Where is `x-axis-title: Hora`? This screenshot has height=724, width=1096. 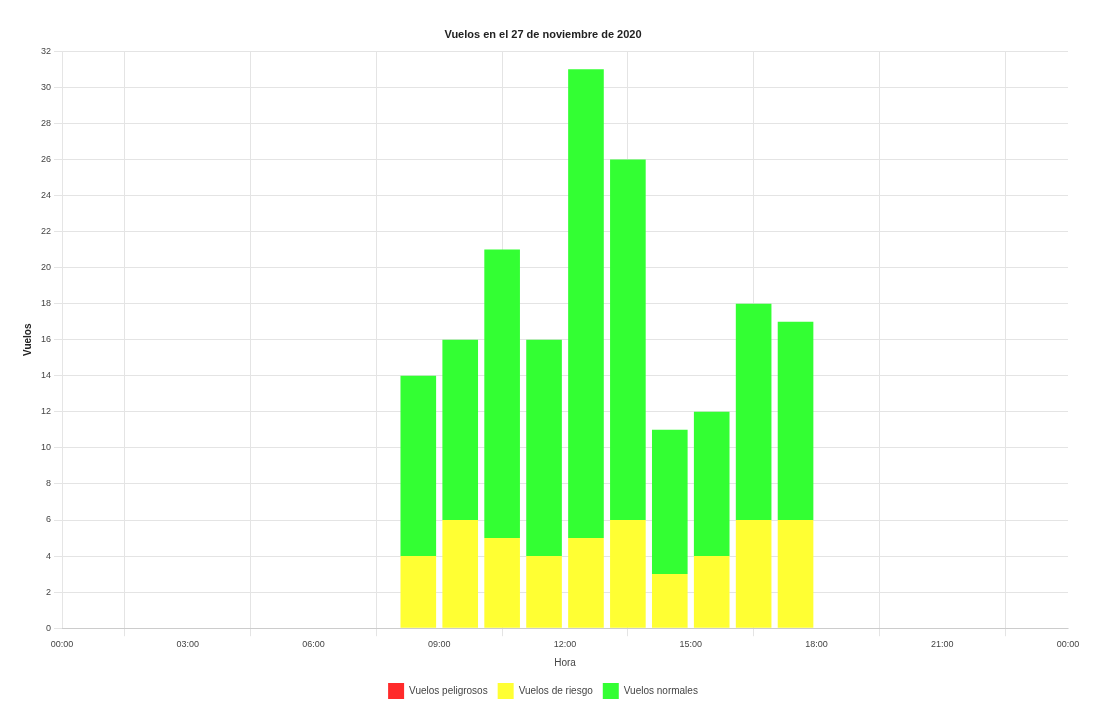 x-axis-title: Hora is located at coordinates (565, 662).